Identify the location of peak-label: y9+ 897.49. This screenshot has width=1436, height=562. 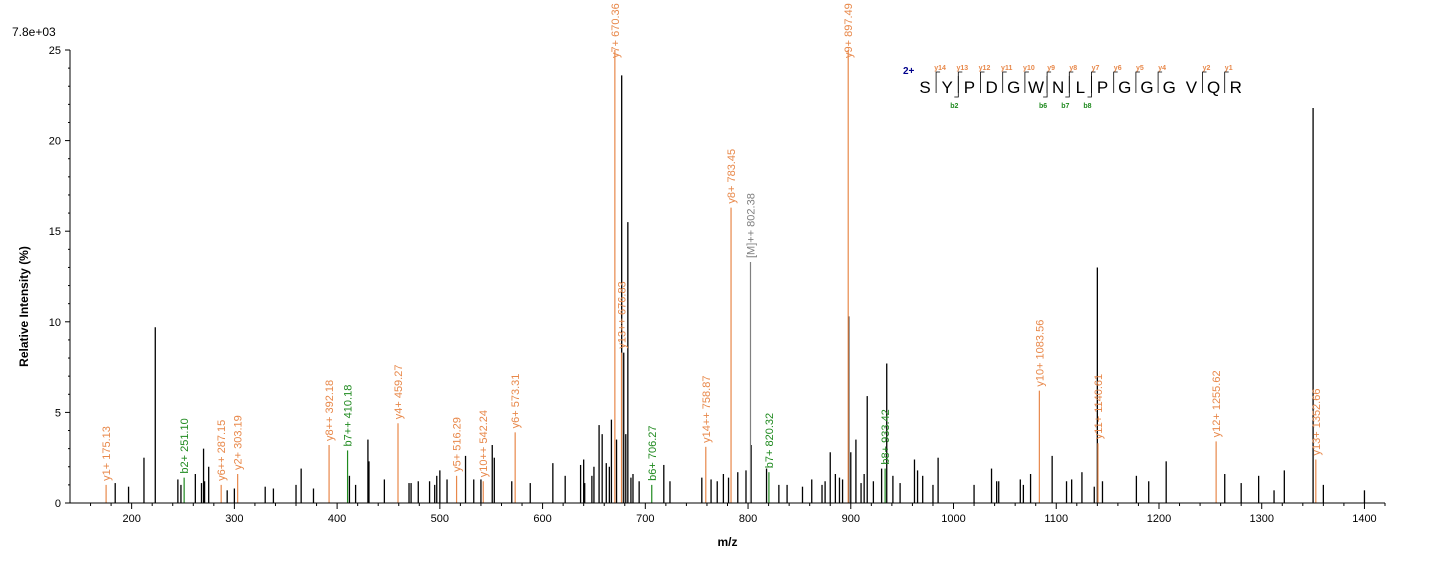
(849, 30).